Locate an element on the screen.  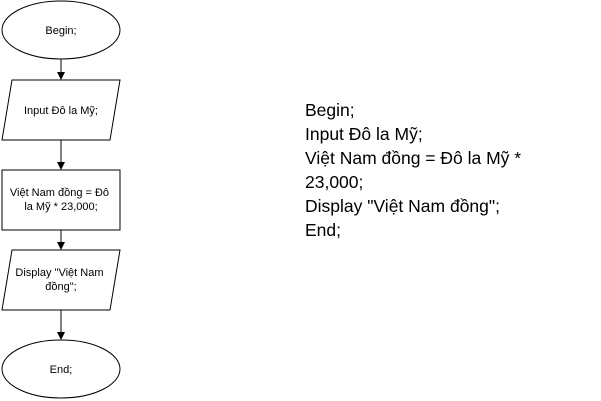
pseudocode-line-compute-continued: 23,000; is located at coordinates (334, 182).